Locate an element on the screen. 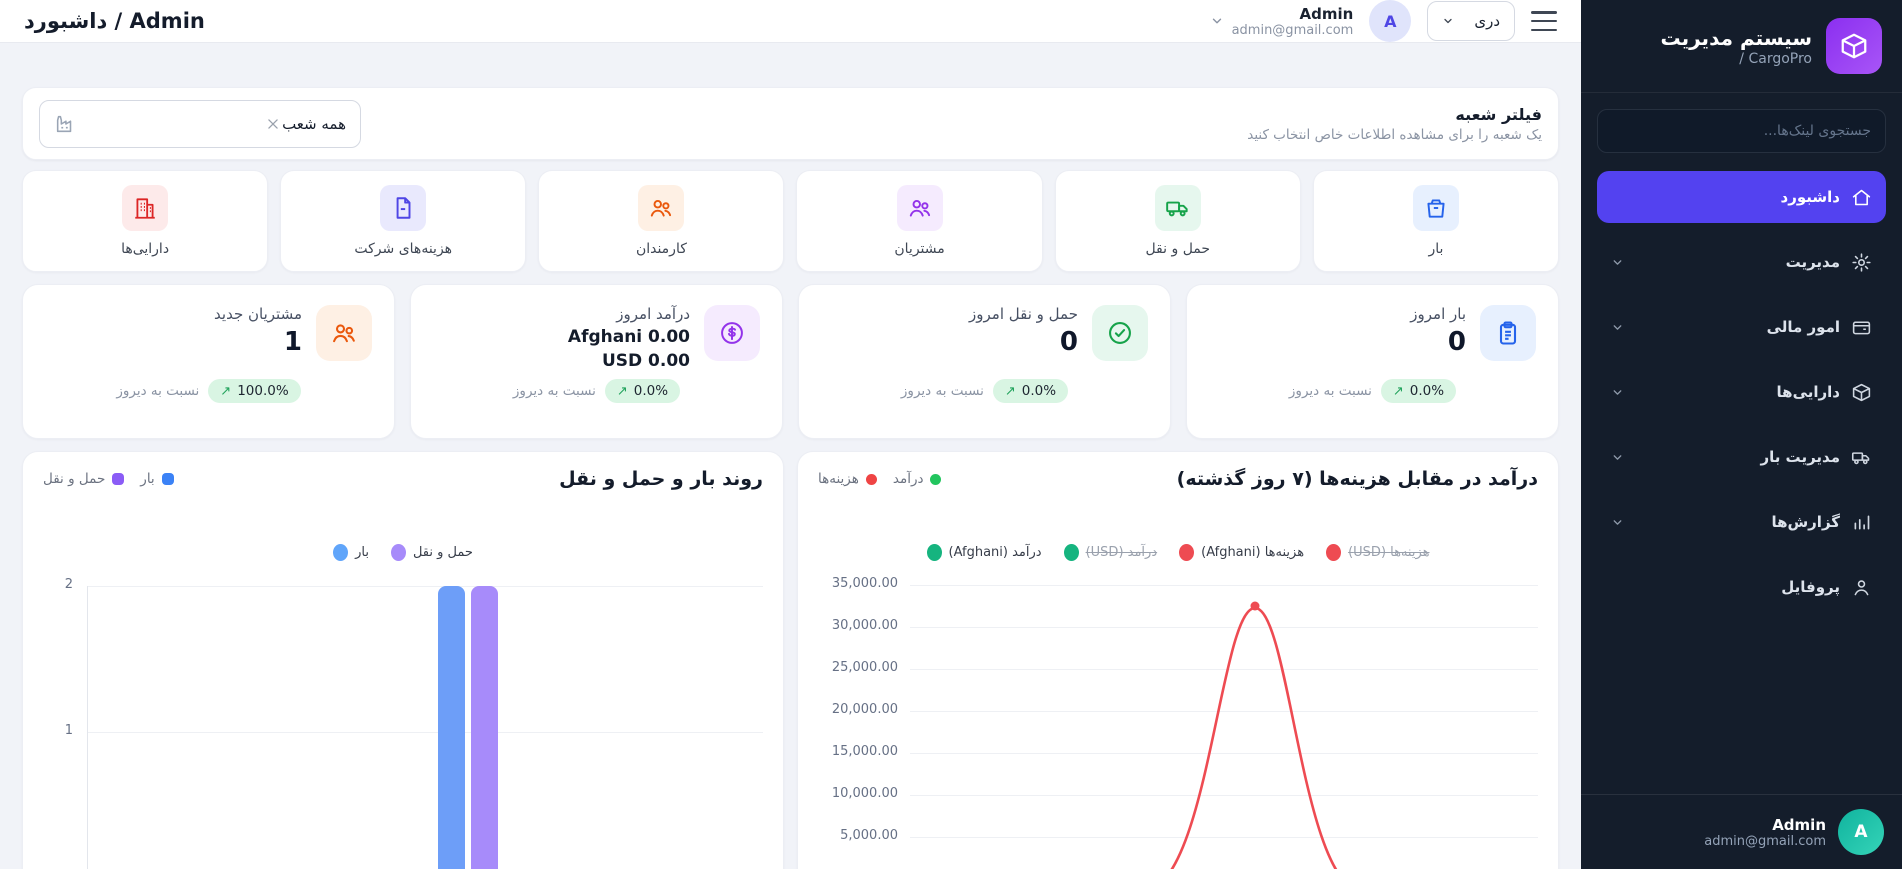 The height and width of the screenshot is (869, 1902). series-label: درآمد (Afghani) is located at coordinates (995, 552).